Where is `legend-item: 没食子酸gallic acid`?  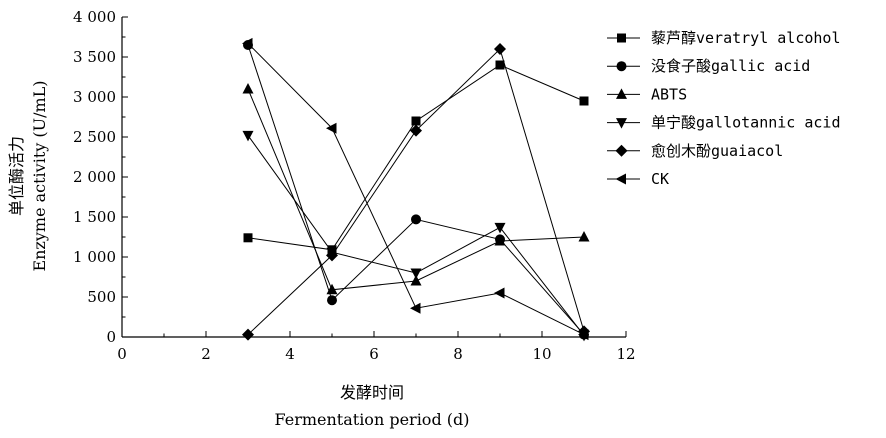
legend-item: 没食子酸gallic acid is located at coordinates (708, 66).